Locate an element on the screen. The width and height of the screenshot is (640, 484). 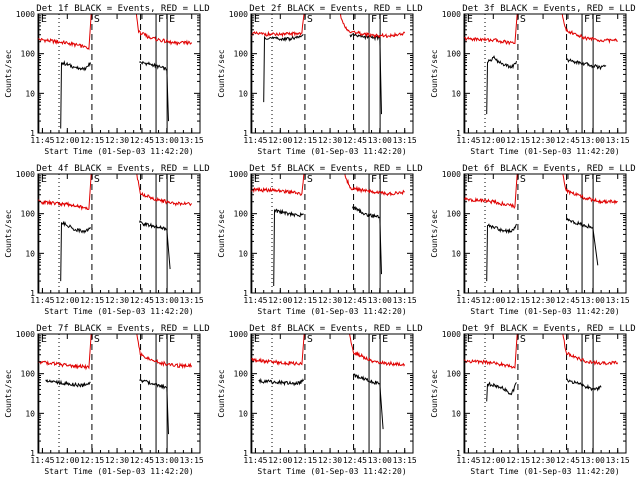
chart-title: Det 5f BLACK = Events, RED = LLD is located at coordinates (335, 169).